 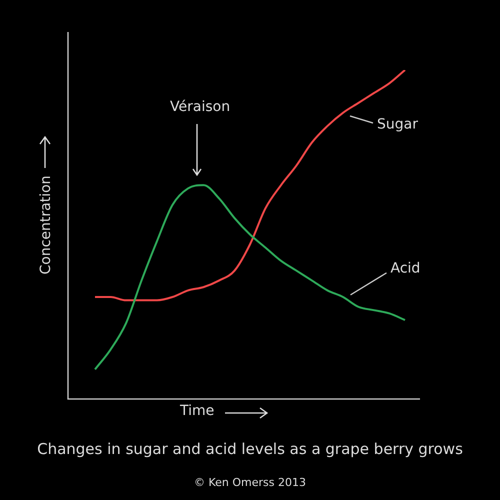 I want to click on text: Acid, so click(x=405, y=268).